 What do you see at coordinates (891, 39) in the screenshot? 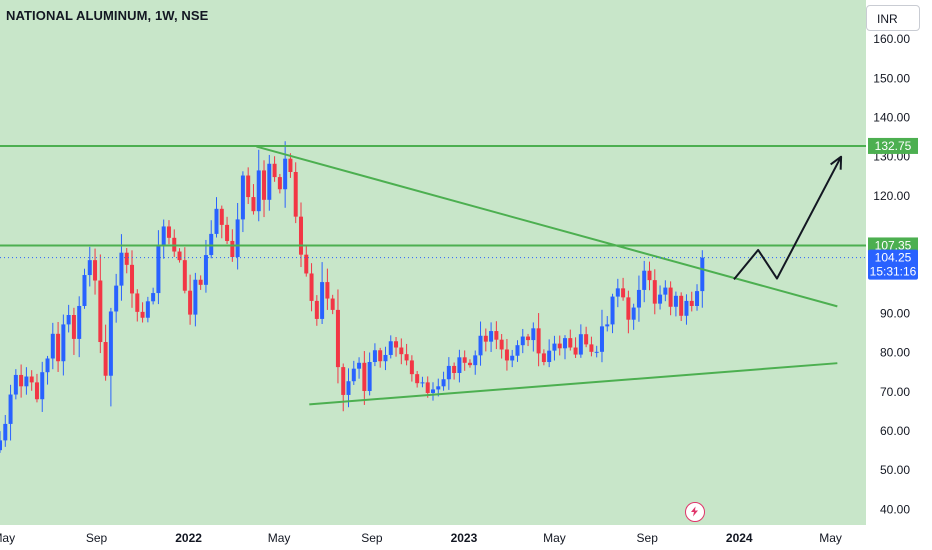
I see `price-tick-label: 160.00` at bounding box center [891, 39].